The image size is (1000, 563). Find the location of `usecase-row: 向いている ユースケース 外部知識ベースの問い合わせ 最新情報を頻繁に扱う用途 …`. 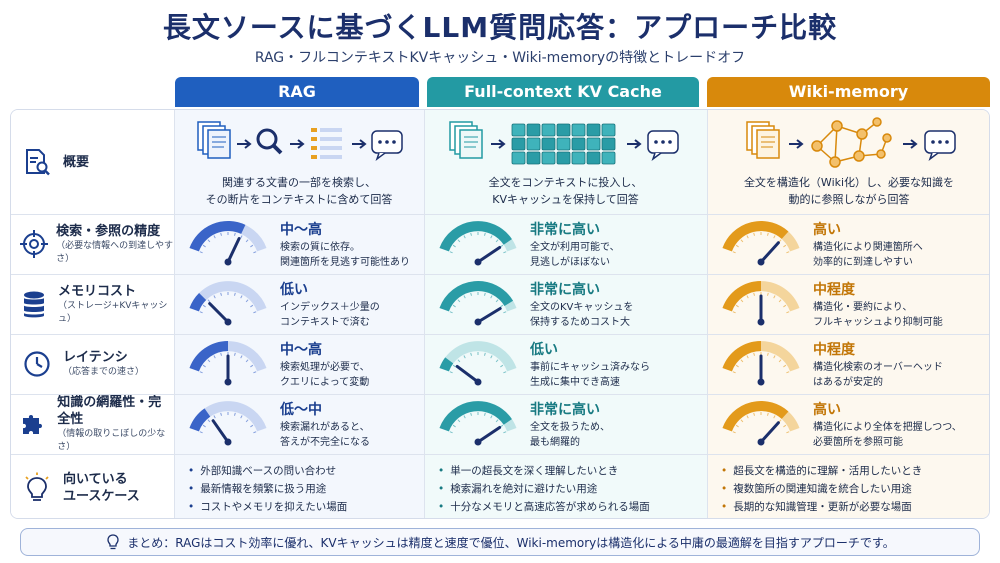

usecase-row: 向いている ユースケース 外部知識ベースの問い合わせ 最新情報を頻繁に扱う用途 … is located at coordinates (500, 486).